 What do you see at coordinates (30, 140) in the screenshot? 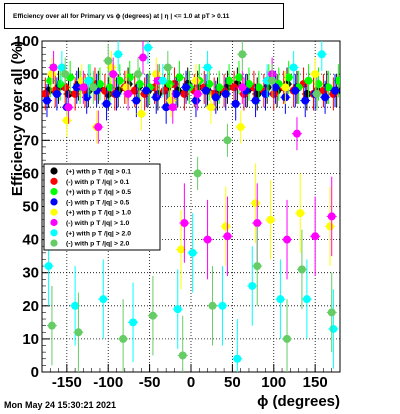
I see `y-tick-label: 70` at bounding box center [30, 140].